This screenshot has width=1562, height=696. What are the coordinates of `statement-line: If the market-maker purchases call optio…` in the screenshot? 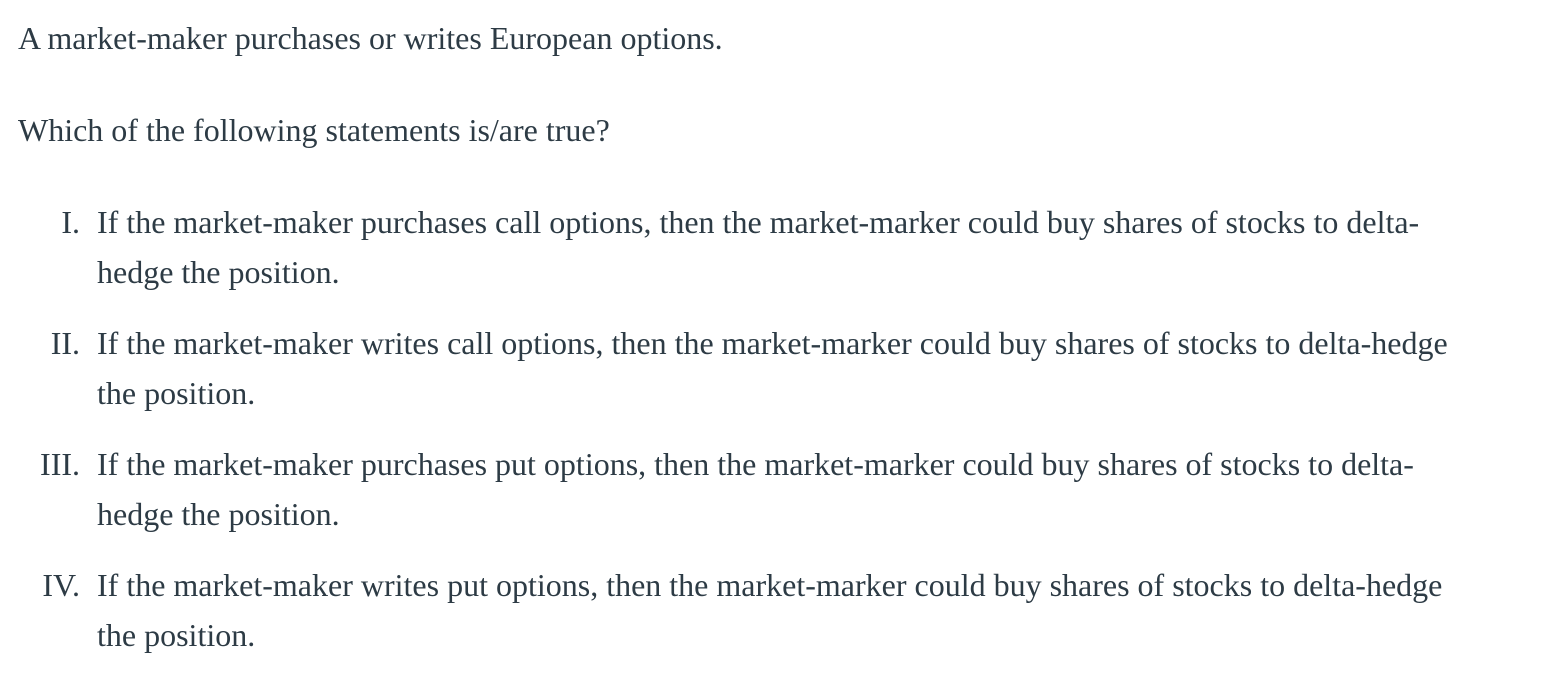 It's located at (758, 222).